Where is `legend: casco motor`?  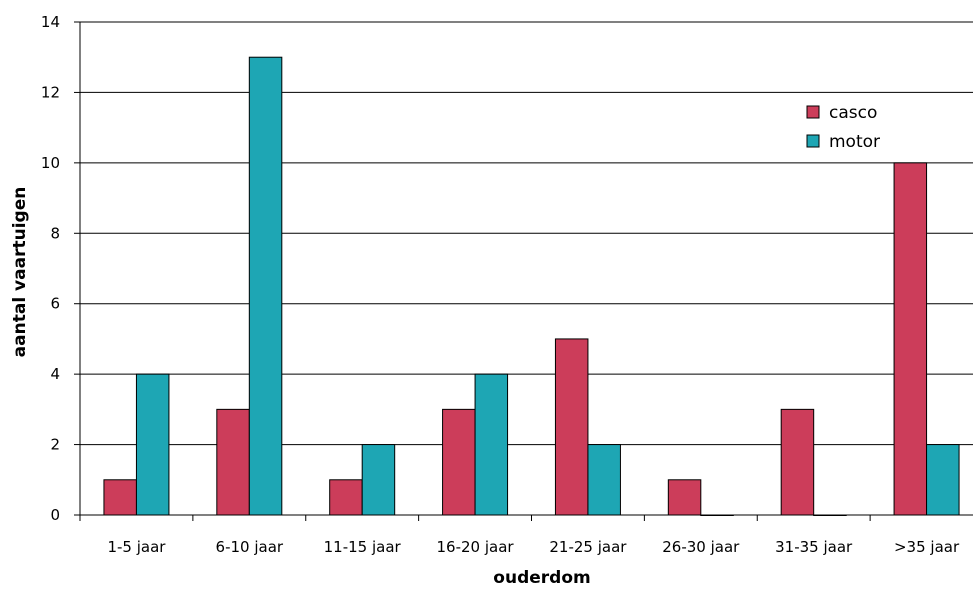 legend: casco motor is located at coordinates (843, 127).